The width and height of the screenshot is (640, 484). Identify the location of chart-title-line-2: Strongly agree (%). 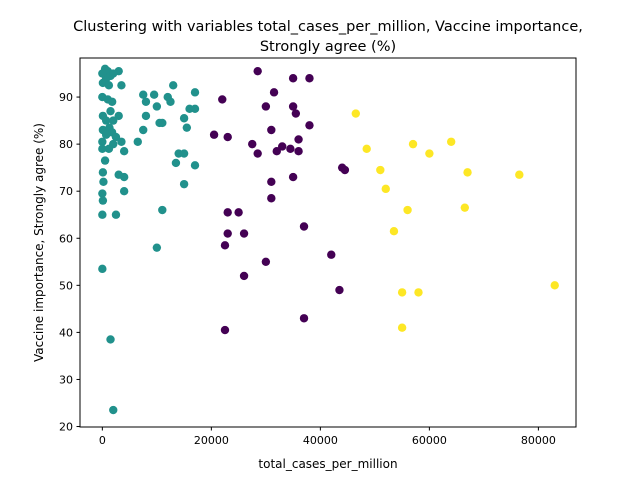
(328, 47).